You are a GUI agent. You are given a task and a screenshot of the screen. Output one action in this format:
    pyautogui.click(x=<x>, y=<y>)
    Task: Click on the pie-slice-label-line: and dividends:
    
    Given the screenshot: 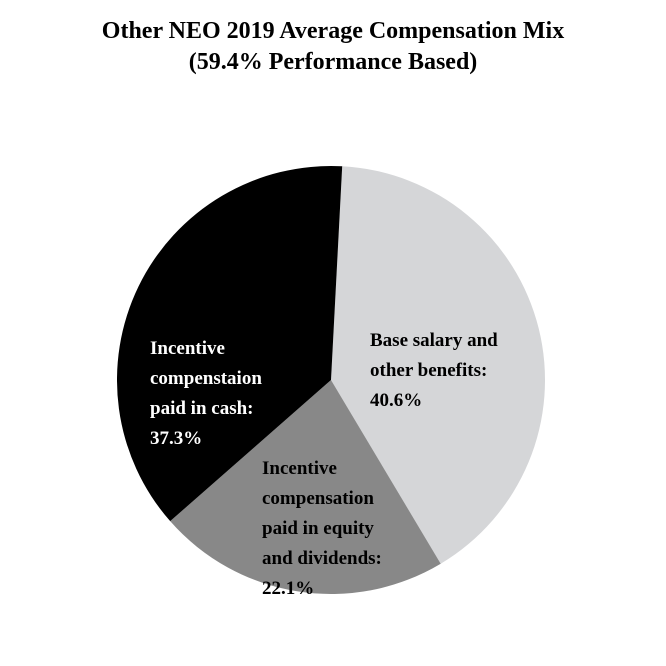 What is the action you would take?
    pyautogui.click(x=322, y=558)
    